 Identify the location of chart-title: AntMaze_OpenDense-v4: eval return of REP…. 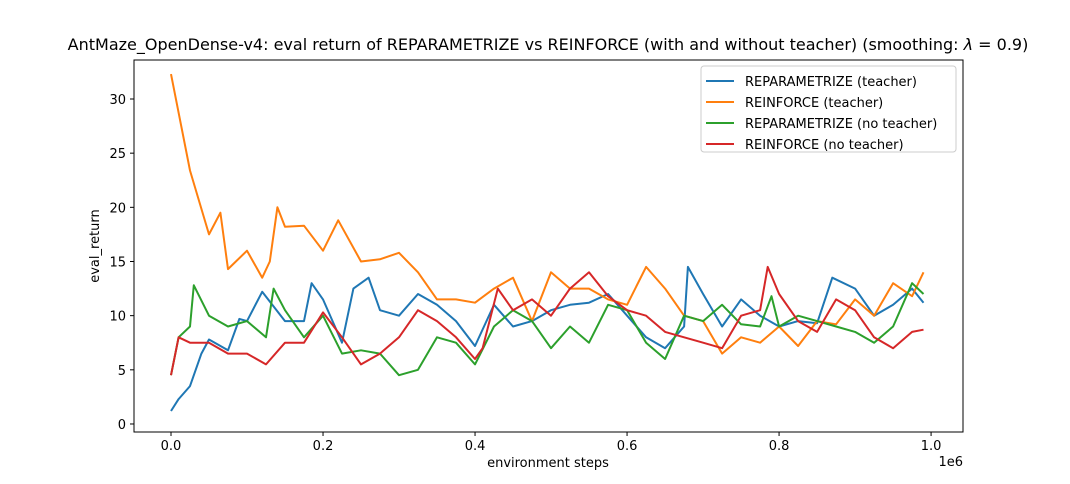
(548, 45).